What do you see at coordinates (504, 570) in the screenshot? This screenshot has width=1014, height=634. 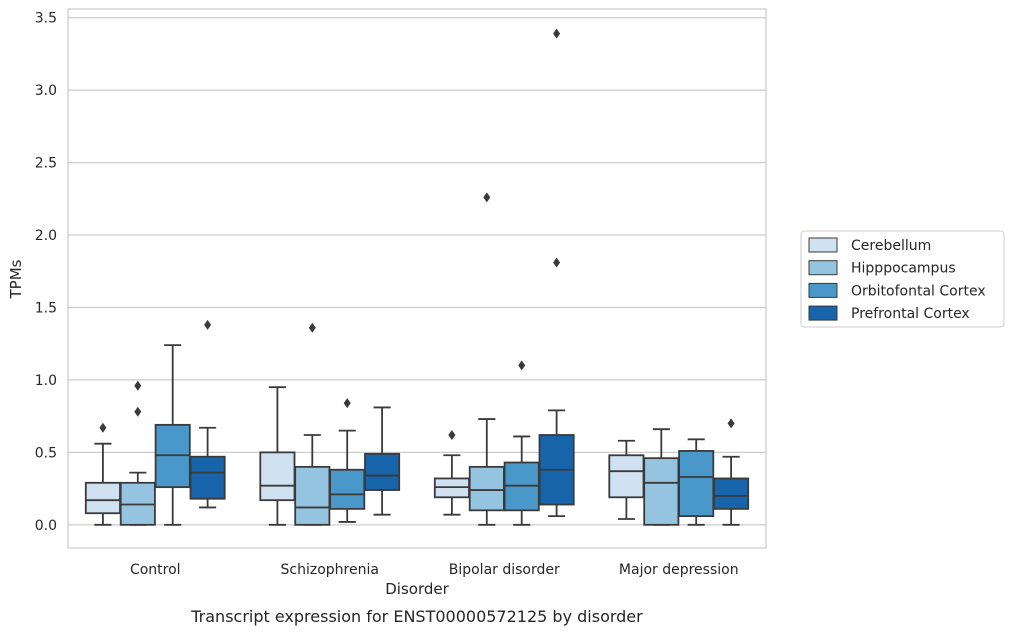 I see `x-tick-label: Bipolar disorder` at bounding box center [504, 570].